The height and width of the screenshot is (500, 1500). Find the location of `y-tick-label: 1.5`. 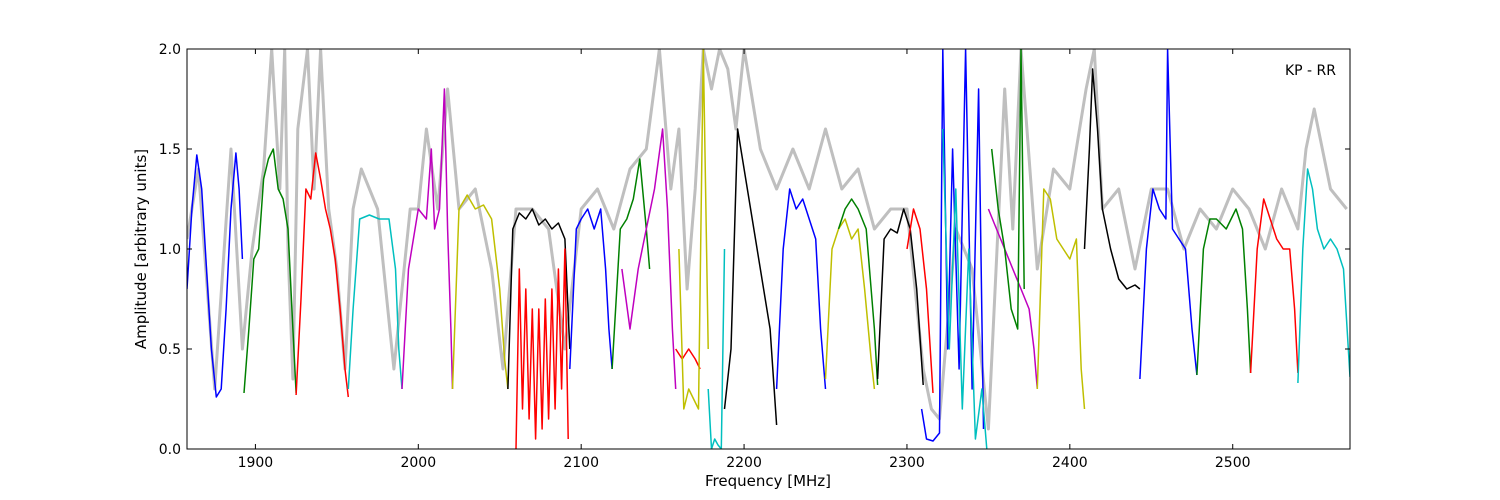

y-tick-label: 1.5 is located at coordinates (170, 150).